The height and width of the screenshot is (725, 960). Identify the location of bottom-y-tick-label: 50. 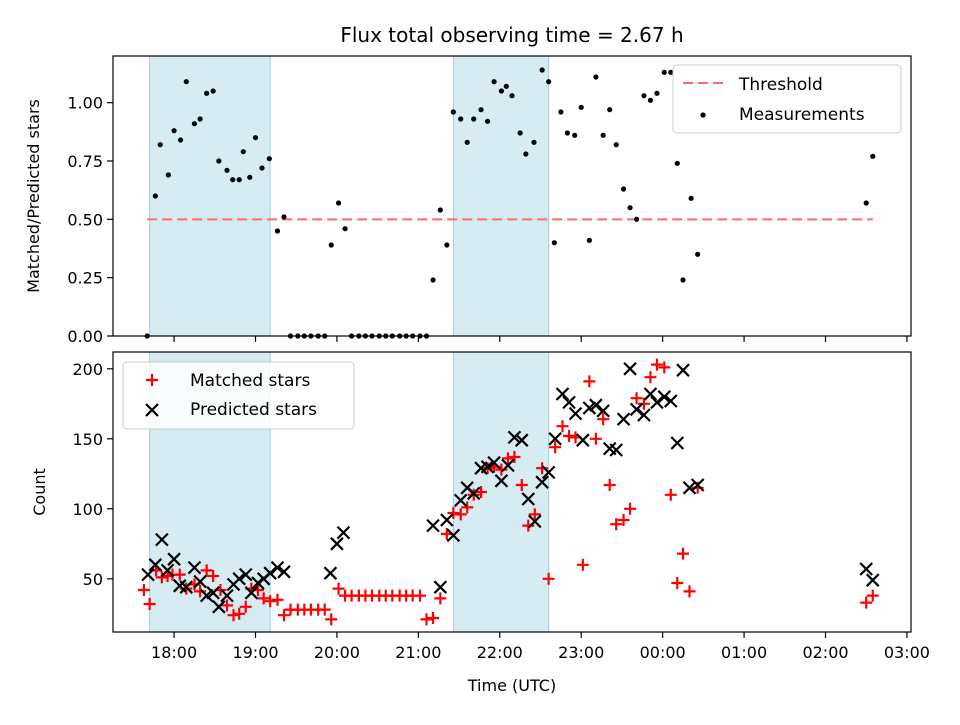
(93, 579).